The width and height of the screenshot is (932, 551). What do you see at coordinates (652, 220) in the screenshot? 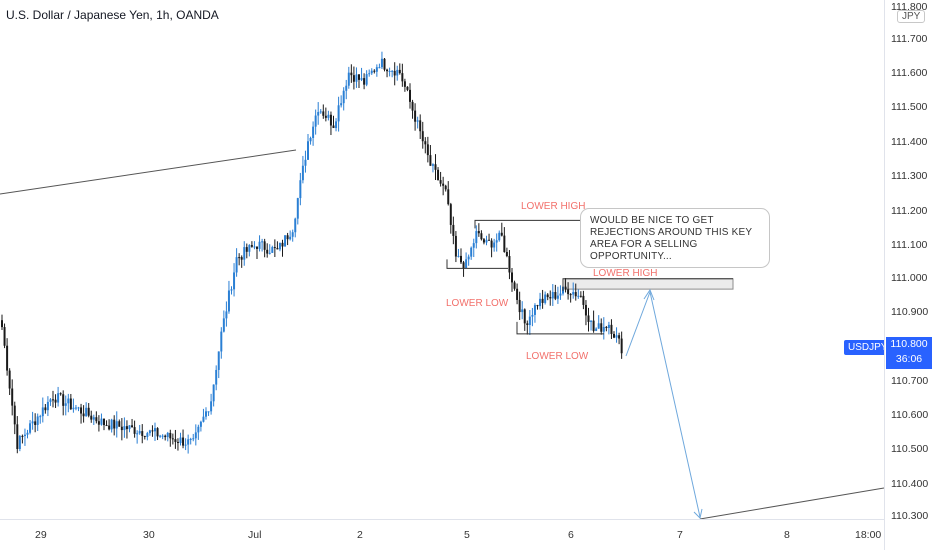
I see `callout-line: WOULD BE NICE TO GET` at bounding box center [652, 220].